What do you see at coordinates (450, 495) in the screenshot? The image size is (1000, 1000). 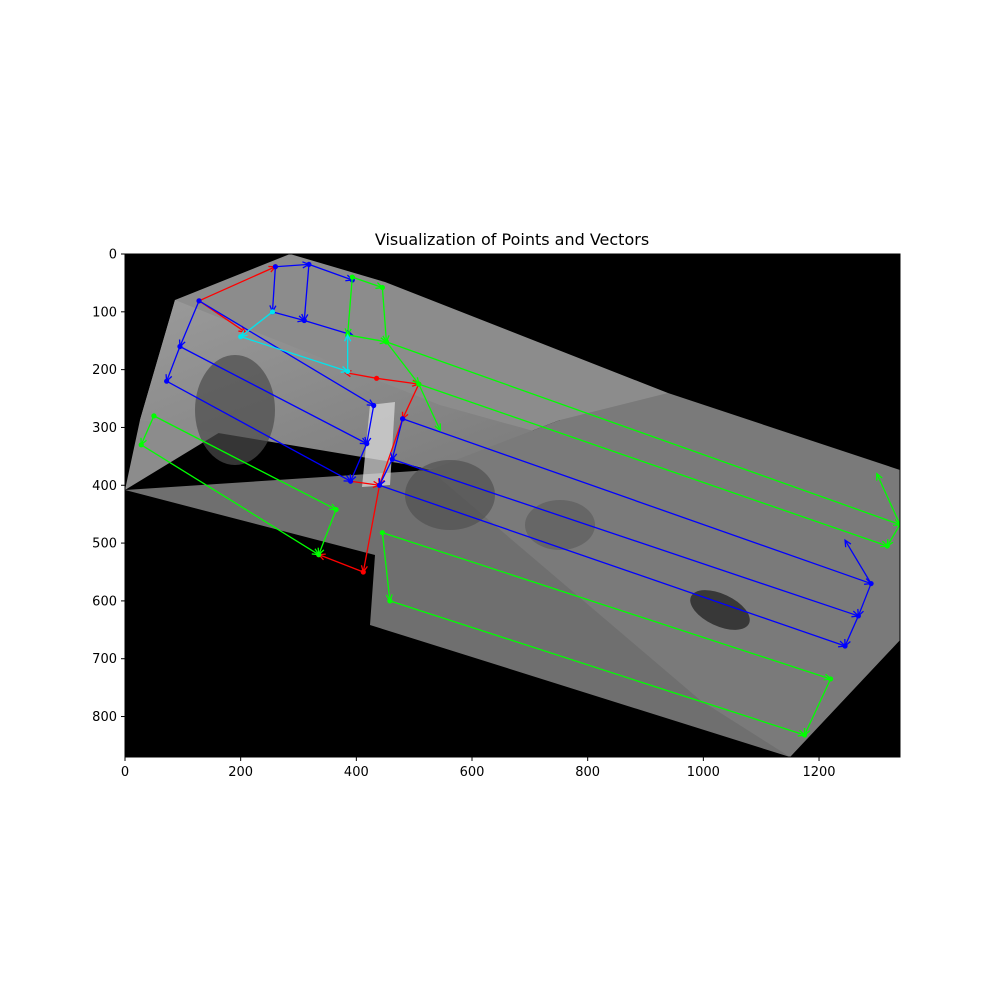 I see `photo-tree-center` at bounding box center [450, 495].